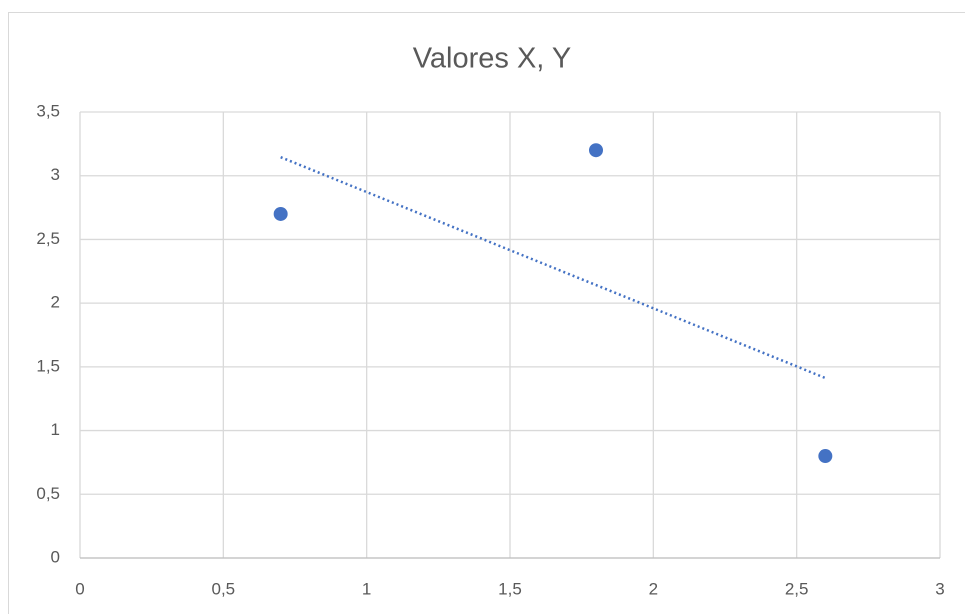 The width and height of the screenshot is (965, 614). Describe the element at coordinates (79, 588) in the screenshot. I see `x-tick-label: 0` at that location.